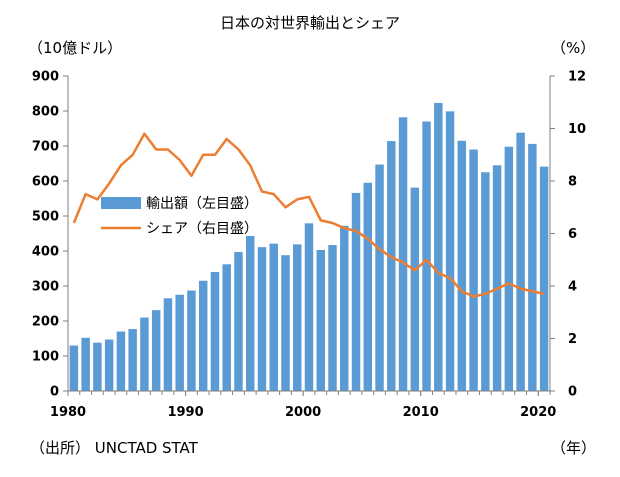 This screenshot has height=477, width=620. I want to click on legend: 輸出額（左目盛） シェア（右目盛）, so click(179, 216).